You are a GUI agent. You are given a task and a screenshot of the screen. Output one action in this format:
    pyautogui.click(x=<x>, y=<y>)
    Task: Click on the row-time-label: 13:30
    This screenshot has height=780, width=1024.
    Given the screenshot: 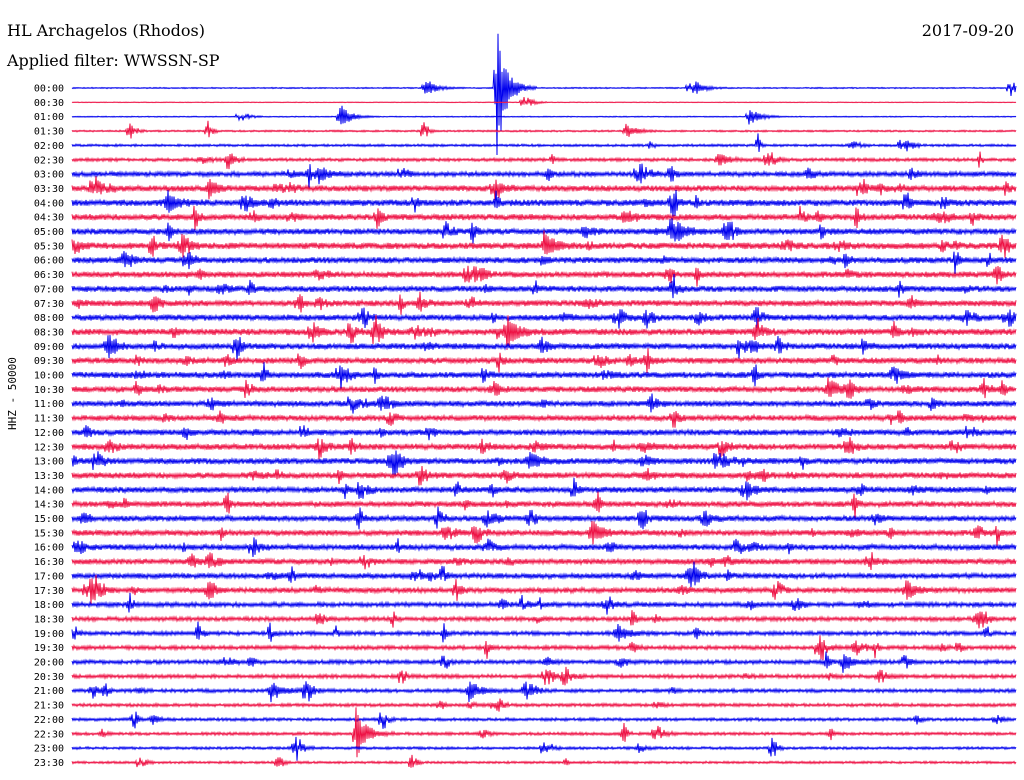 What is the action you would take?
    pyautogui.click(x=49, y=476)
    